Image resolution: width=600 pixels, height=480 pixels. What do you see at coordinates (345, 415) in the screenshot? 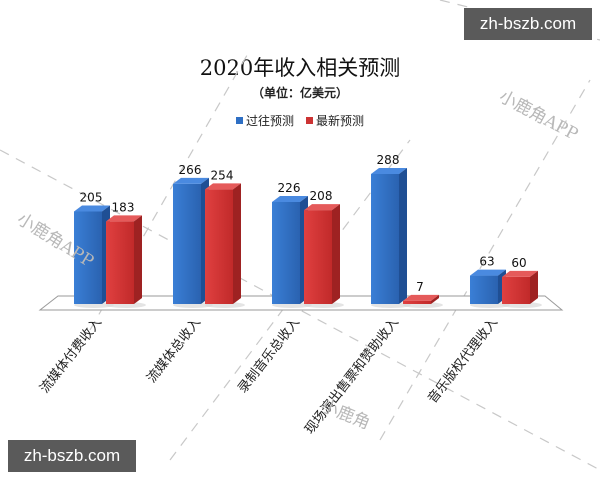
I see `watermark-text: 小鹿角` at bounding box center [345, 415].